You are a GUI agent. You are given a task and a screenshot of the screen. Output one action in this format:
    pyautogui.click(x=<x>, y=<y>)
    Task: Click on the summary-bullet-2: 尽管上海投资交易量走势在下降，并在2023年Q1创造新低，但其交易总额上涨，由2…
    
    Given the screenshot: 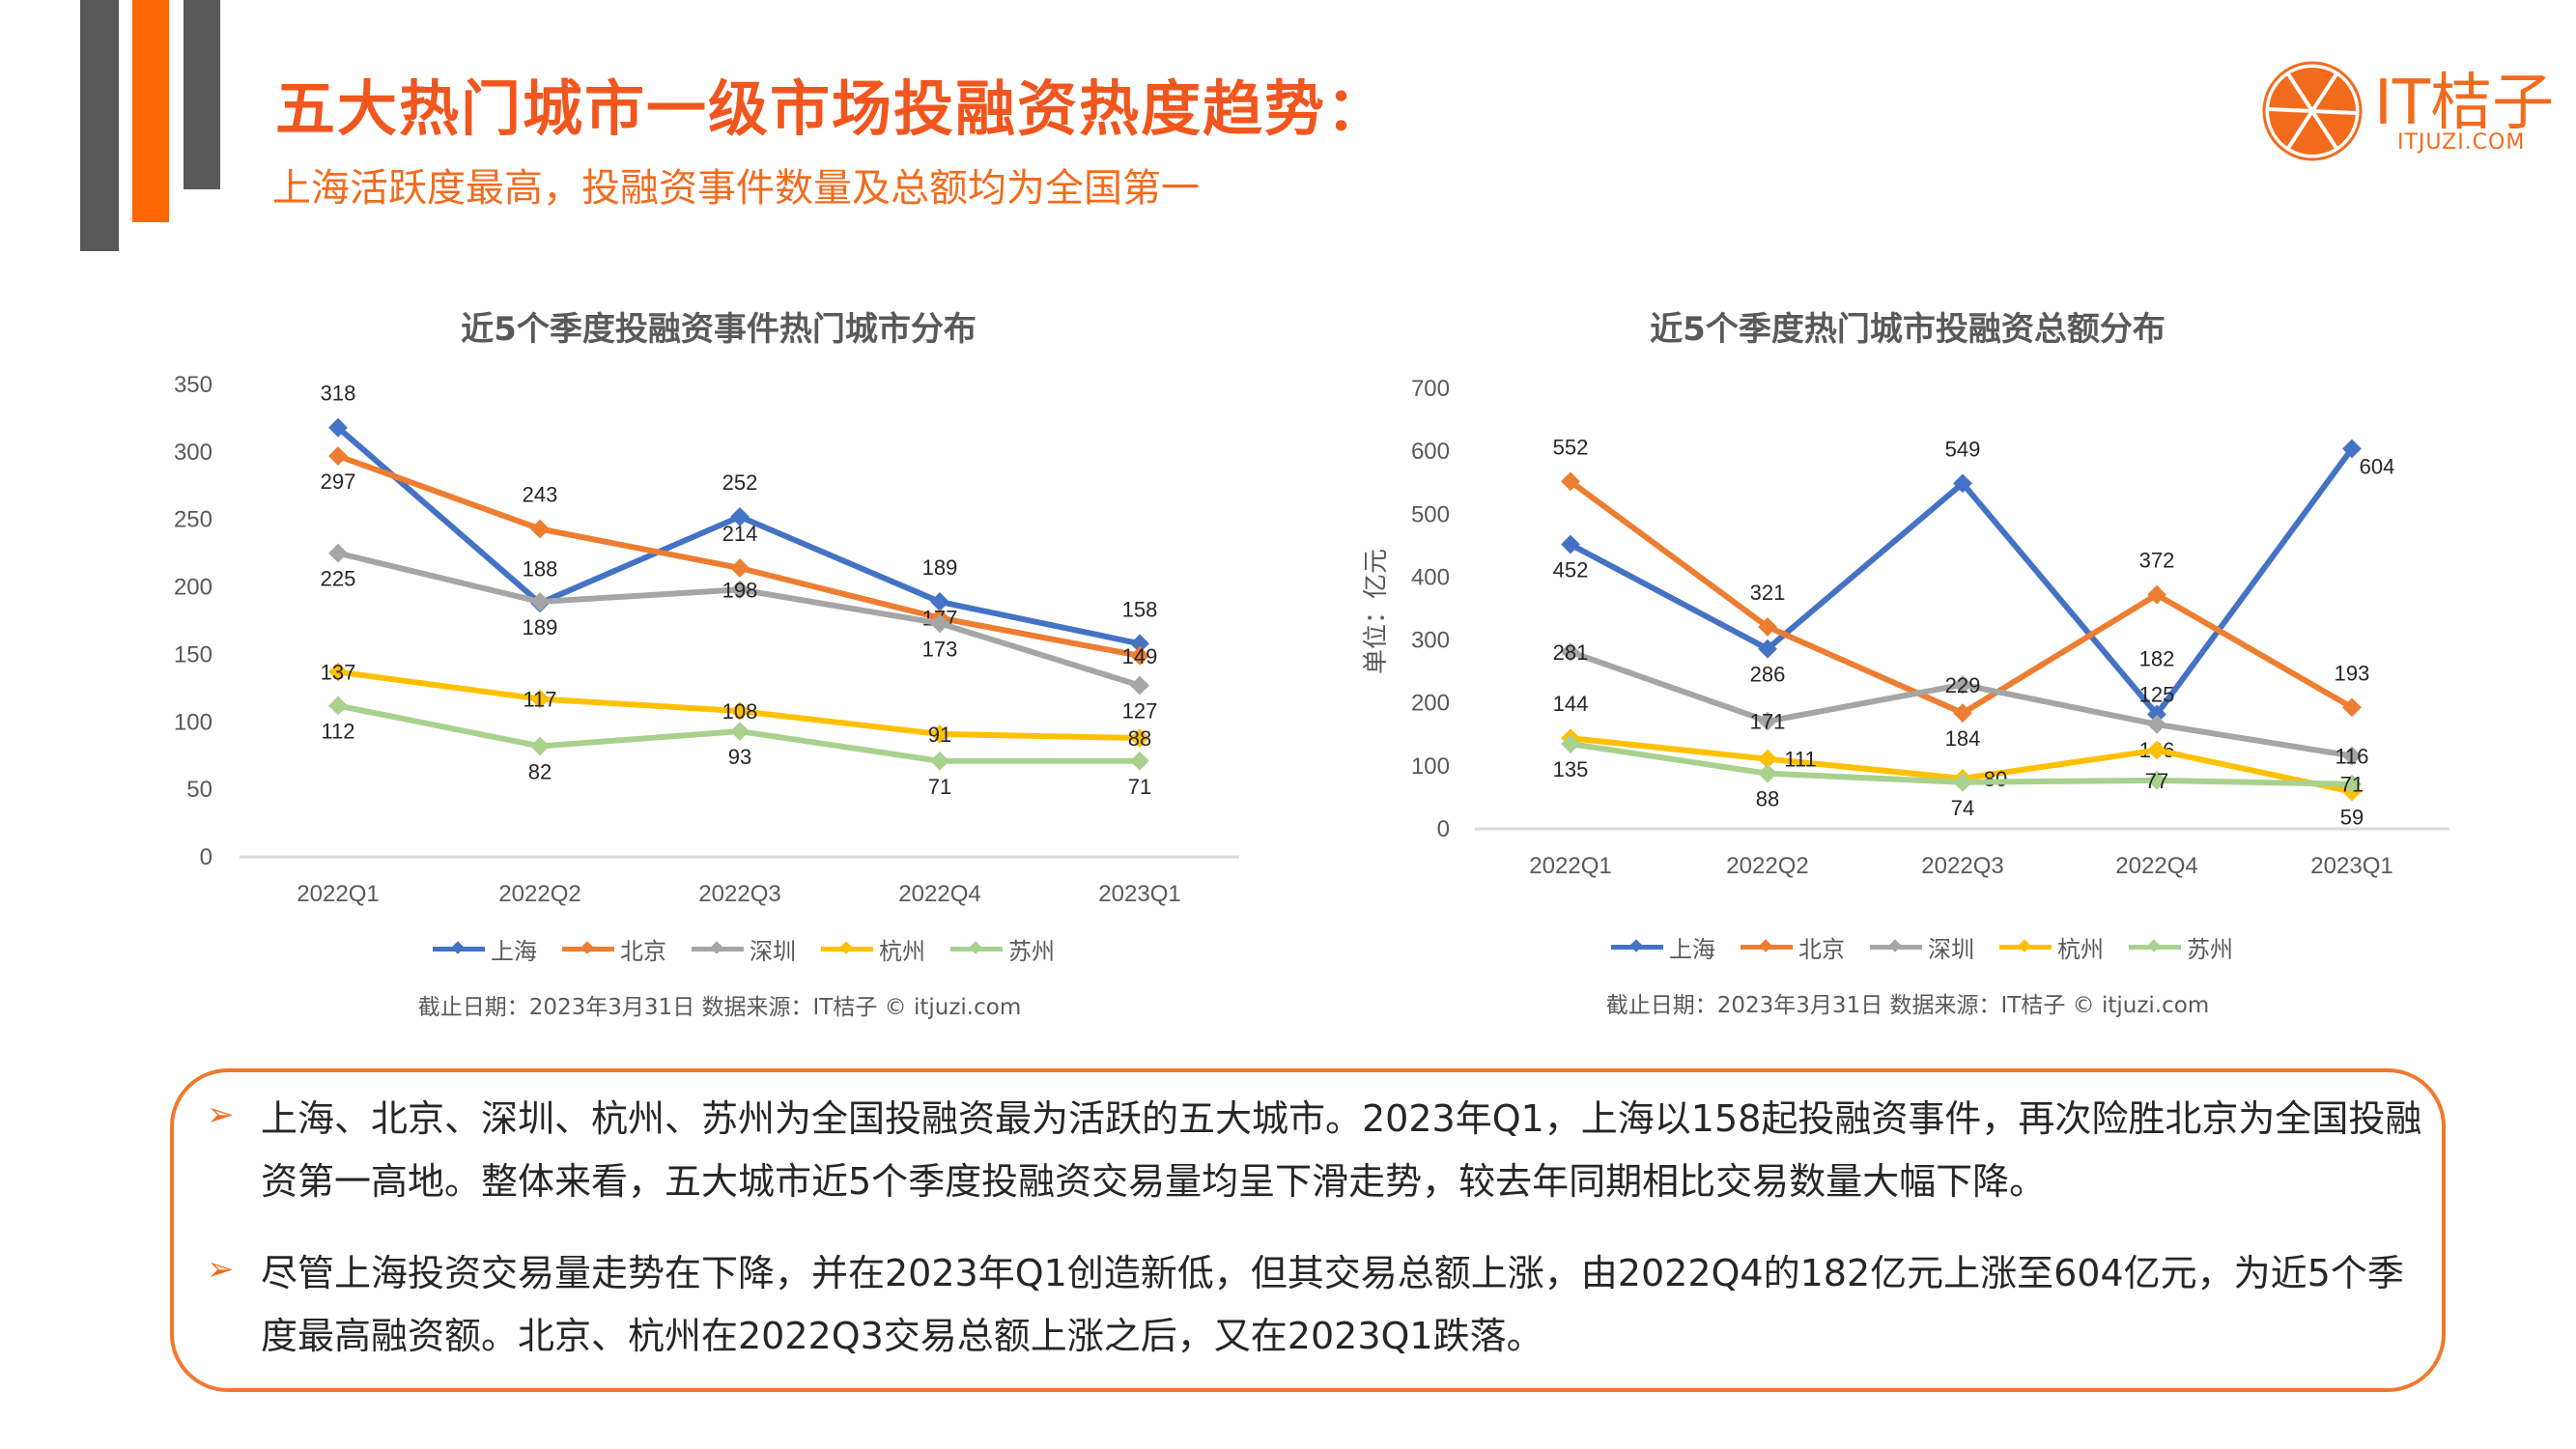 What is the action you would take?
    pyautogui.click(x=1332, y=1304)
    